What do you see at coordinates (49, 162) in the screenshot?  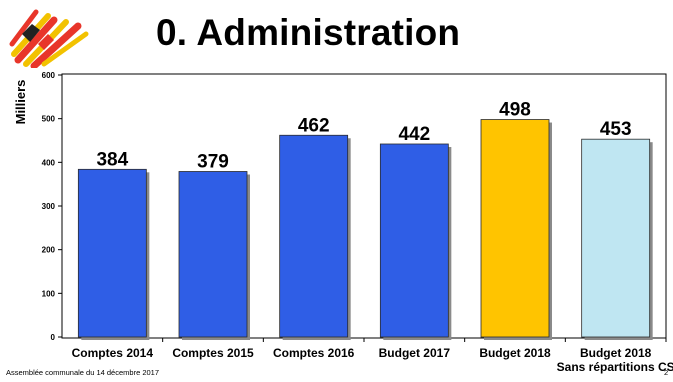 I see `y-tick-label: 400` at bounding box center [49, 162].